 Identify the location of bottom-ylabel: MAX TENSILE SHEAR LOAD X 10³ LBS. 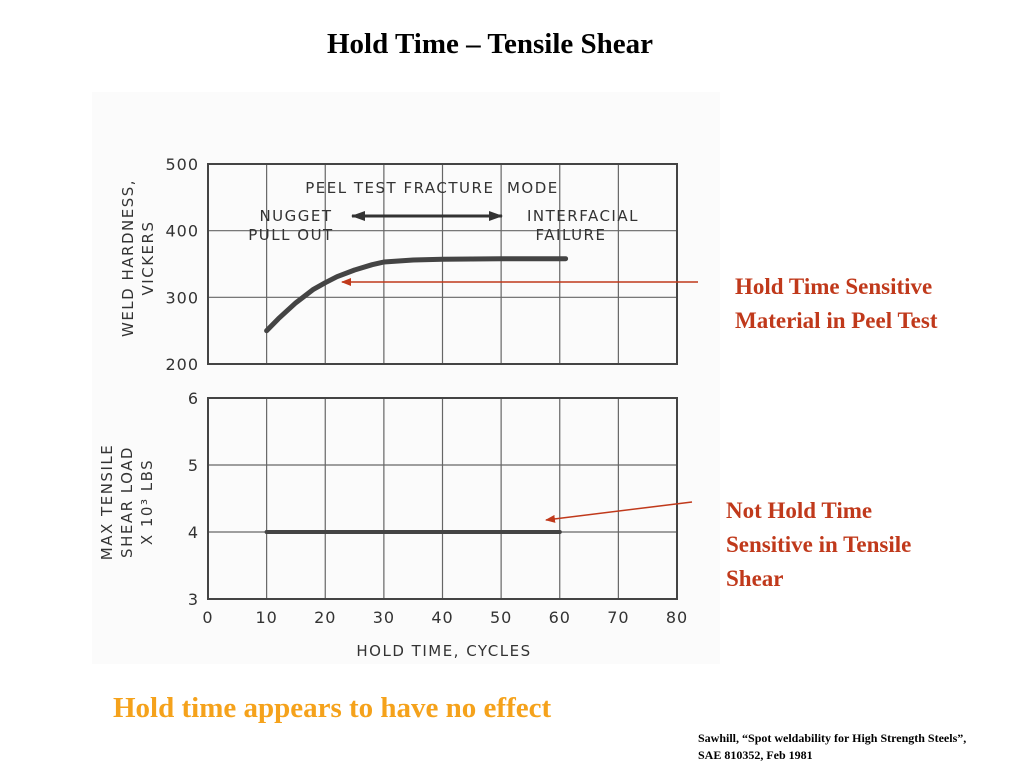
(127, 502).